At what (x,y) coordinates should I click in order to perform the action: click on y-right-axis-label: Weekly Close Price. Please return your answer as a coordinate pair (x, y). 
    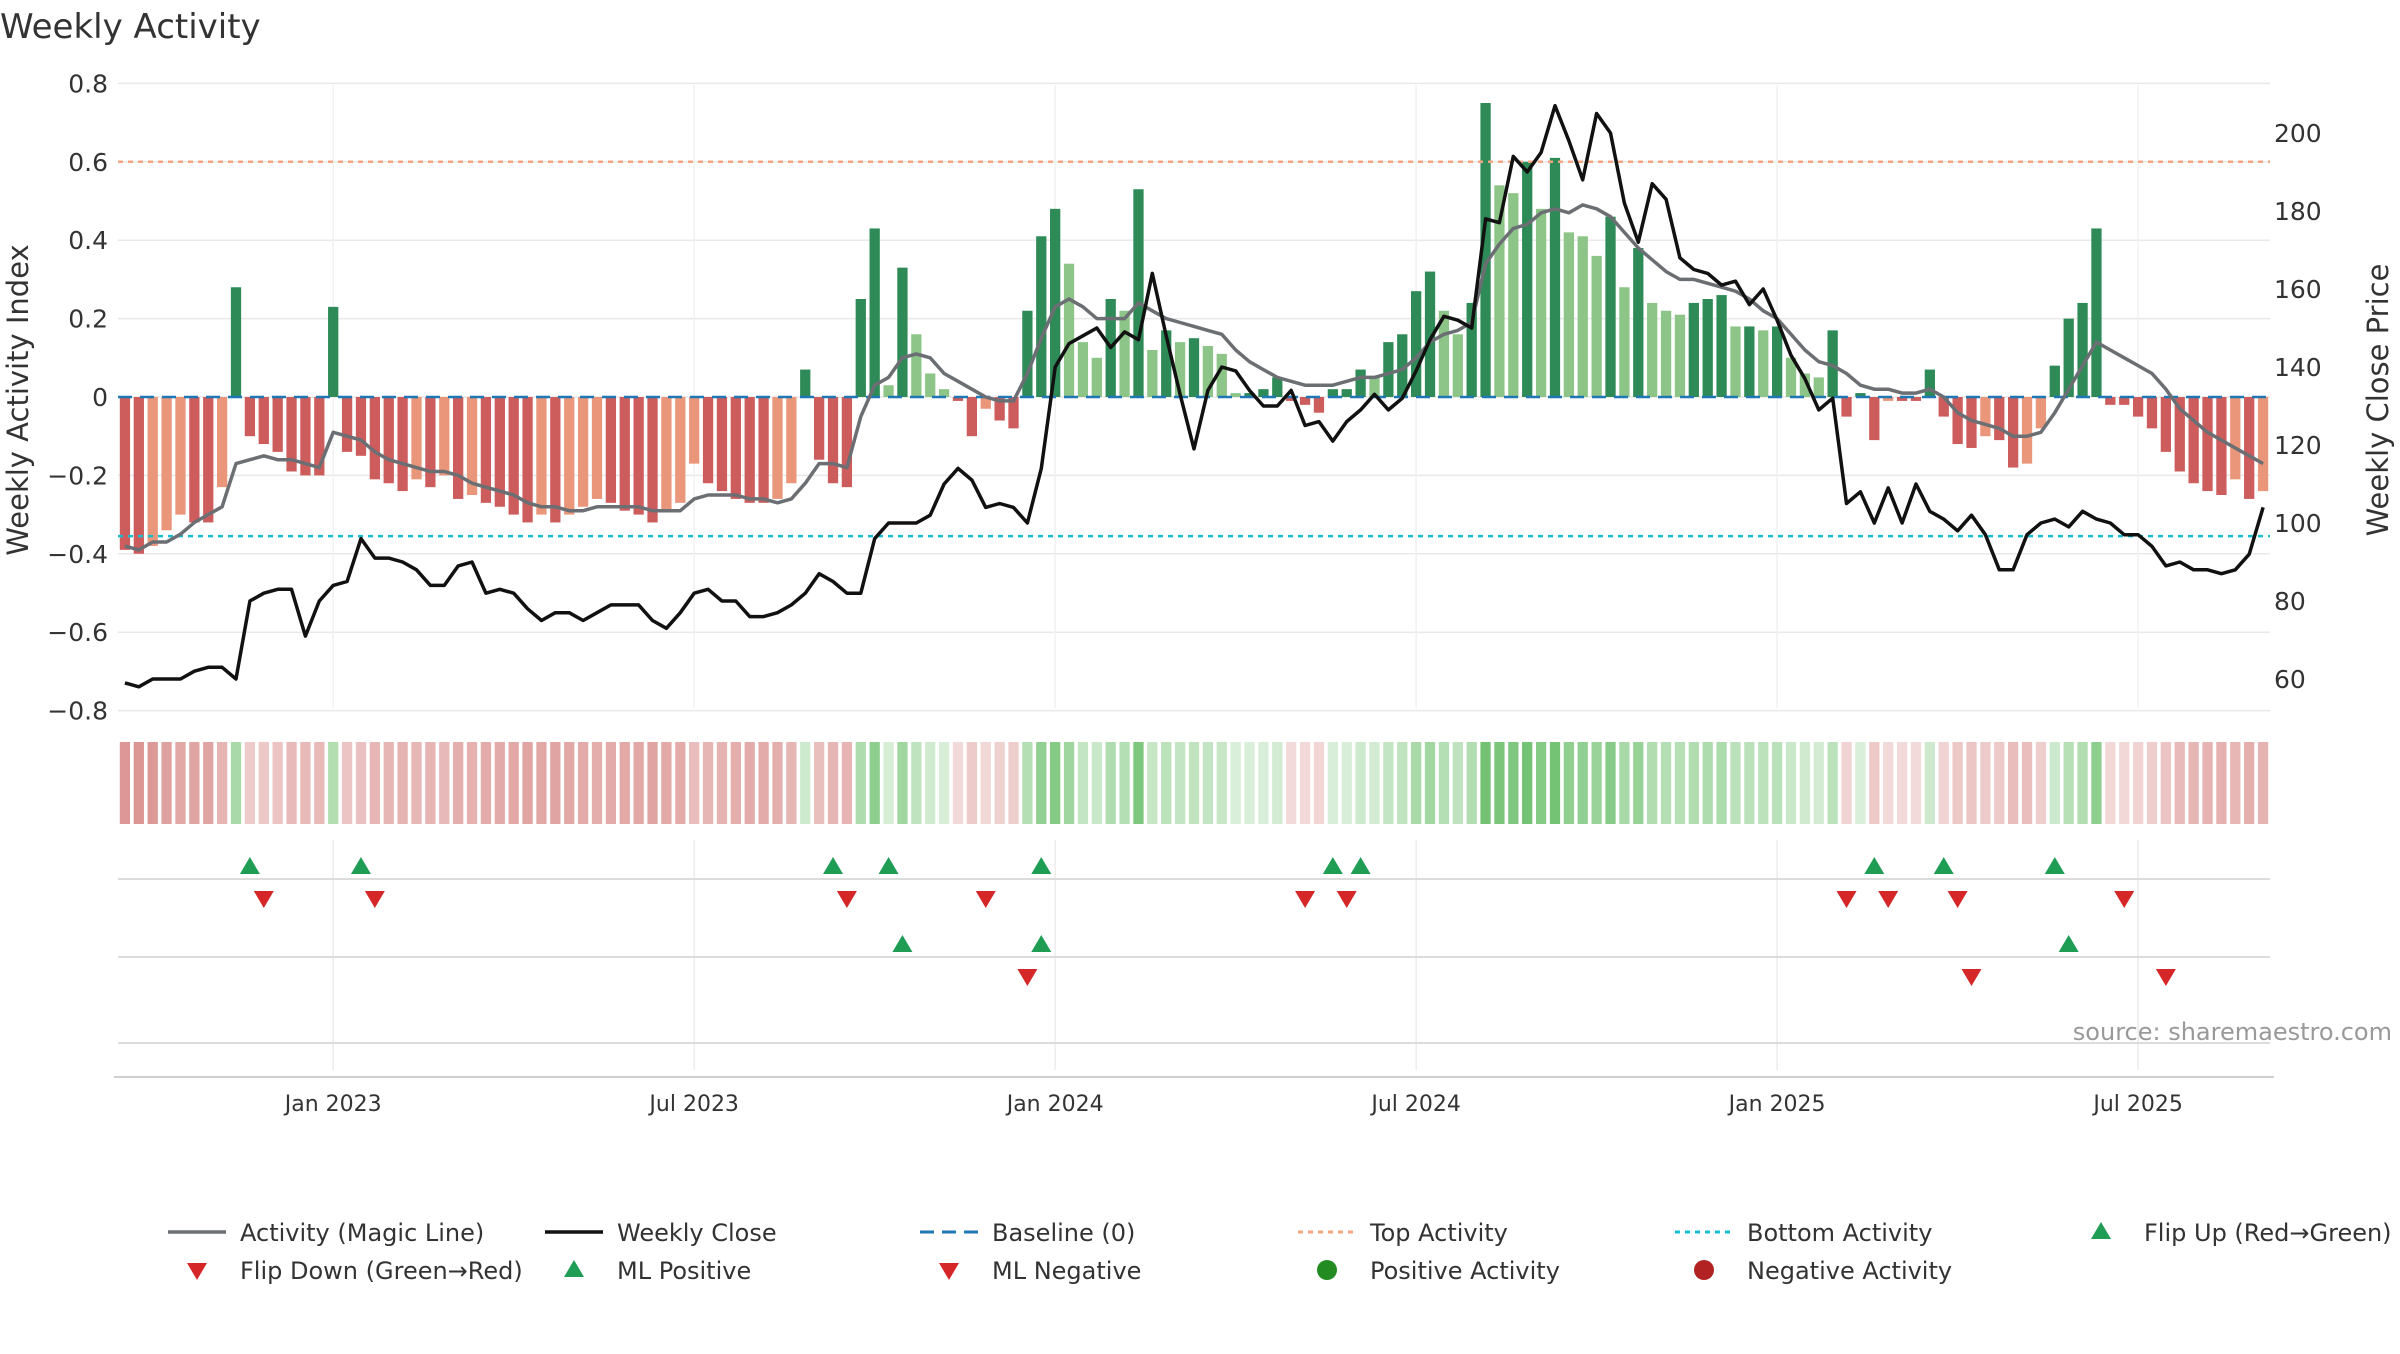
    Looking at the image, I should click on (2378, 400).